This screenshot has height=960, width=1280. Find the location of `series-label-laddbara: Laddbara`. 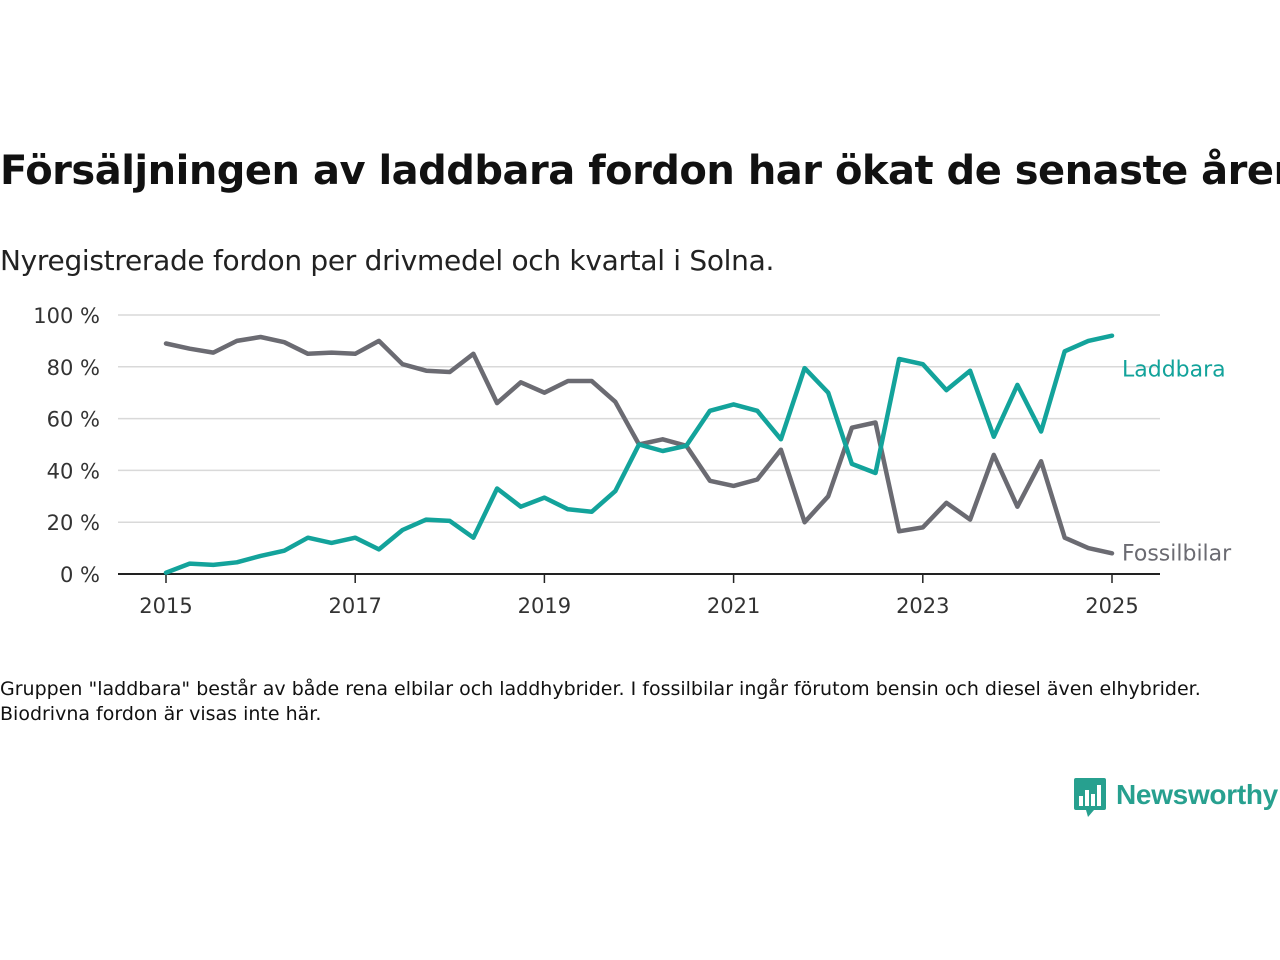

series-label-laddbara: Laddbara is located at coordinates (1174, 370).